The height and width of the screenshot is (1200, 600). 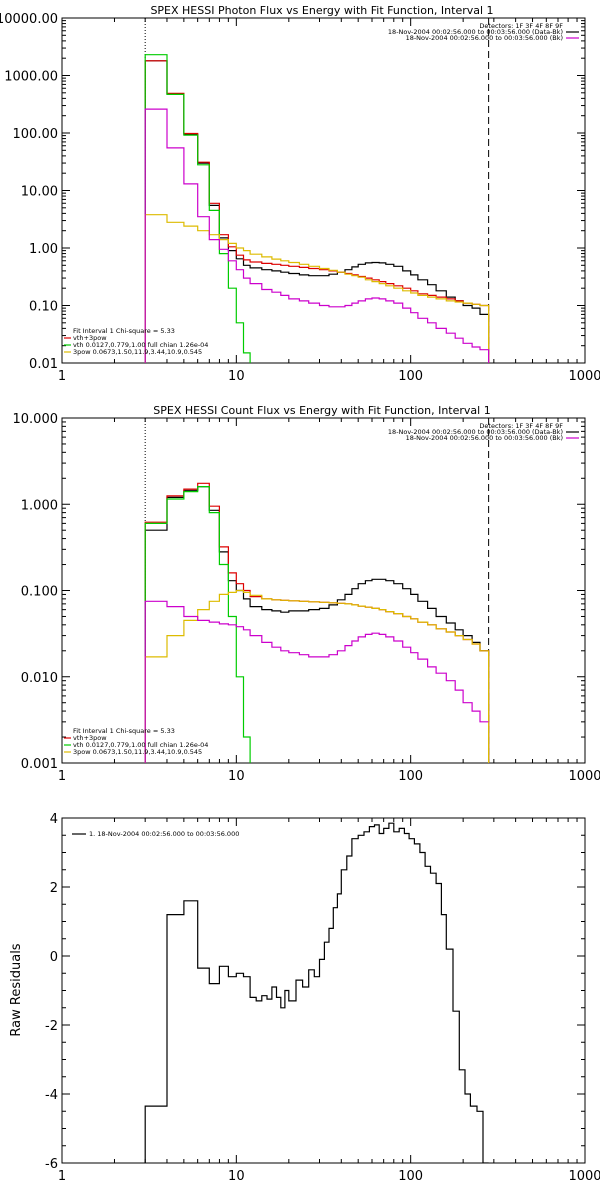 What do you see at coordinates (36, 134) in the screenshot?
I see `y-tick-label: 100.00` at bounding box center [36, 134].